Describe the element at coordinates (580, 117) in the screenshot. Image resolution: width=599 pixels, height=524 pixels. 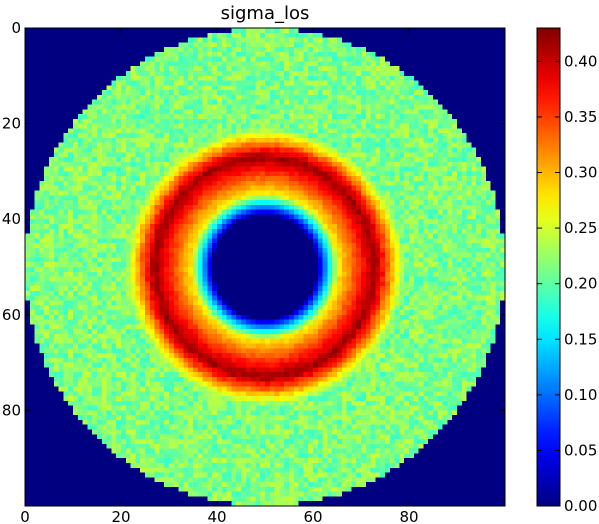
I see `colorbar-tick-label: 0.35` at that location.